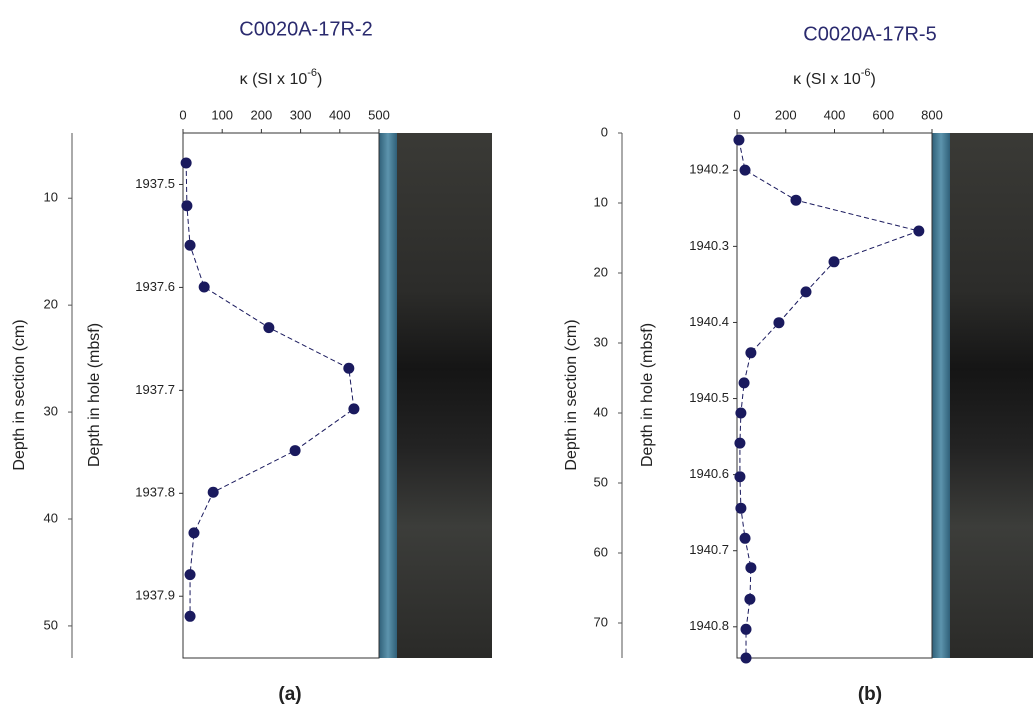  What do you see at coordinates (883, 114) in the screenshot?
I see `x-tick-label: 600` at bounding box center [883, 114].